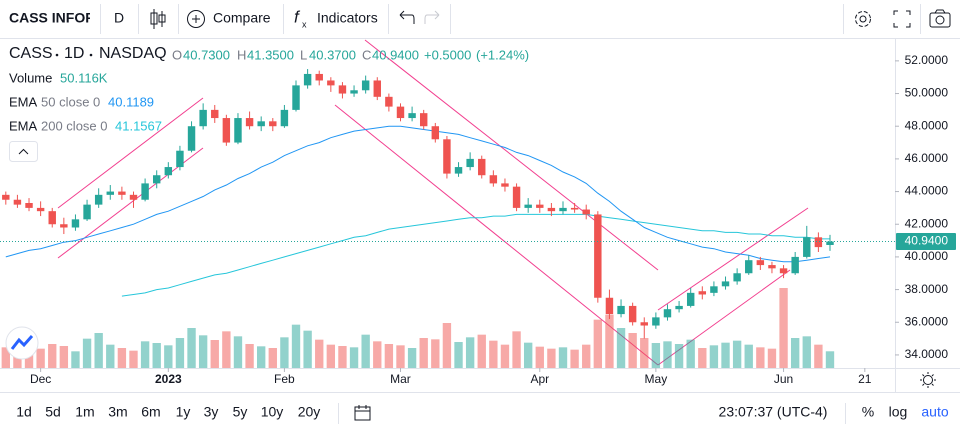  I want to click on compare-button: Compare, so click(242, 18).